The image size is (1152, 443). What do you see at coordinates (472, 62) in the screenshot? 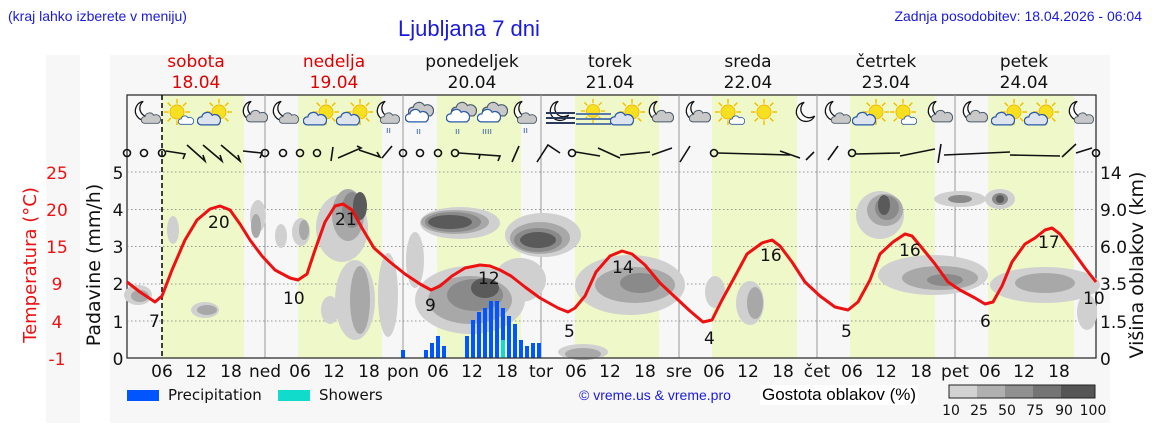
I see `day-name: ponedeljek` at bounding box center [472, 62].